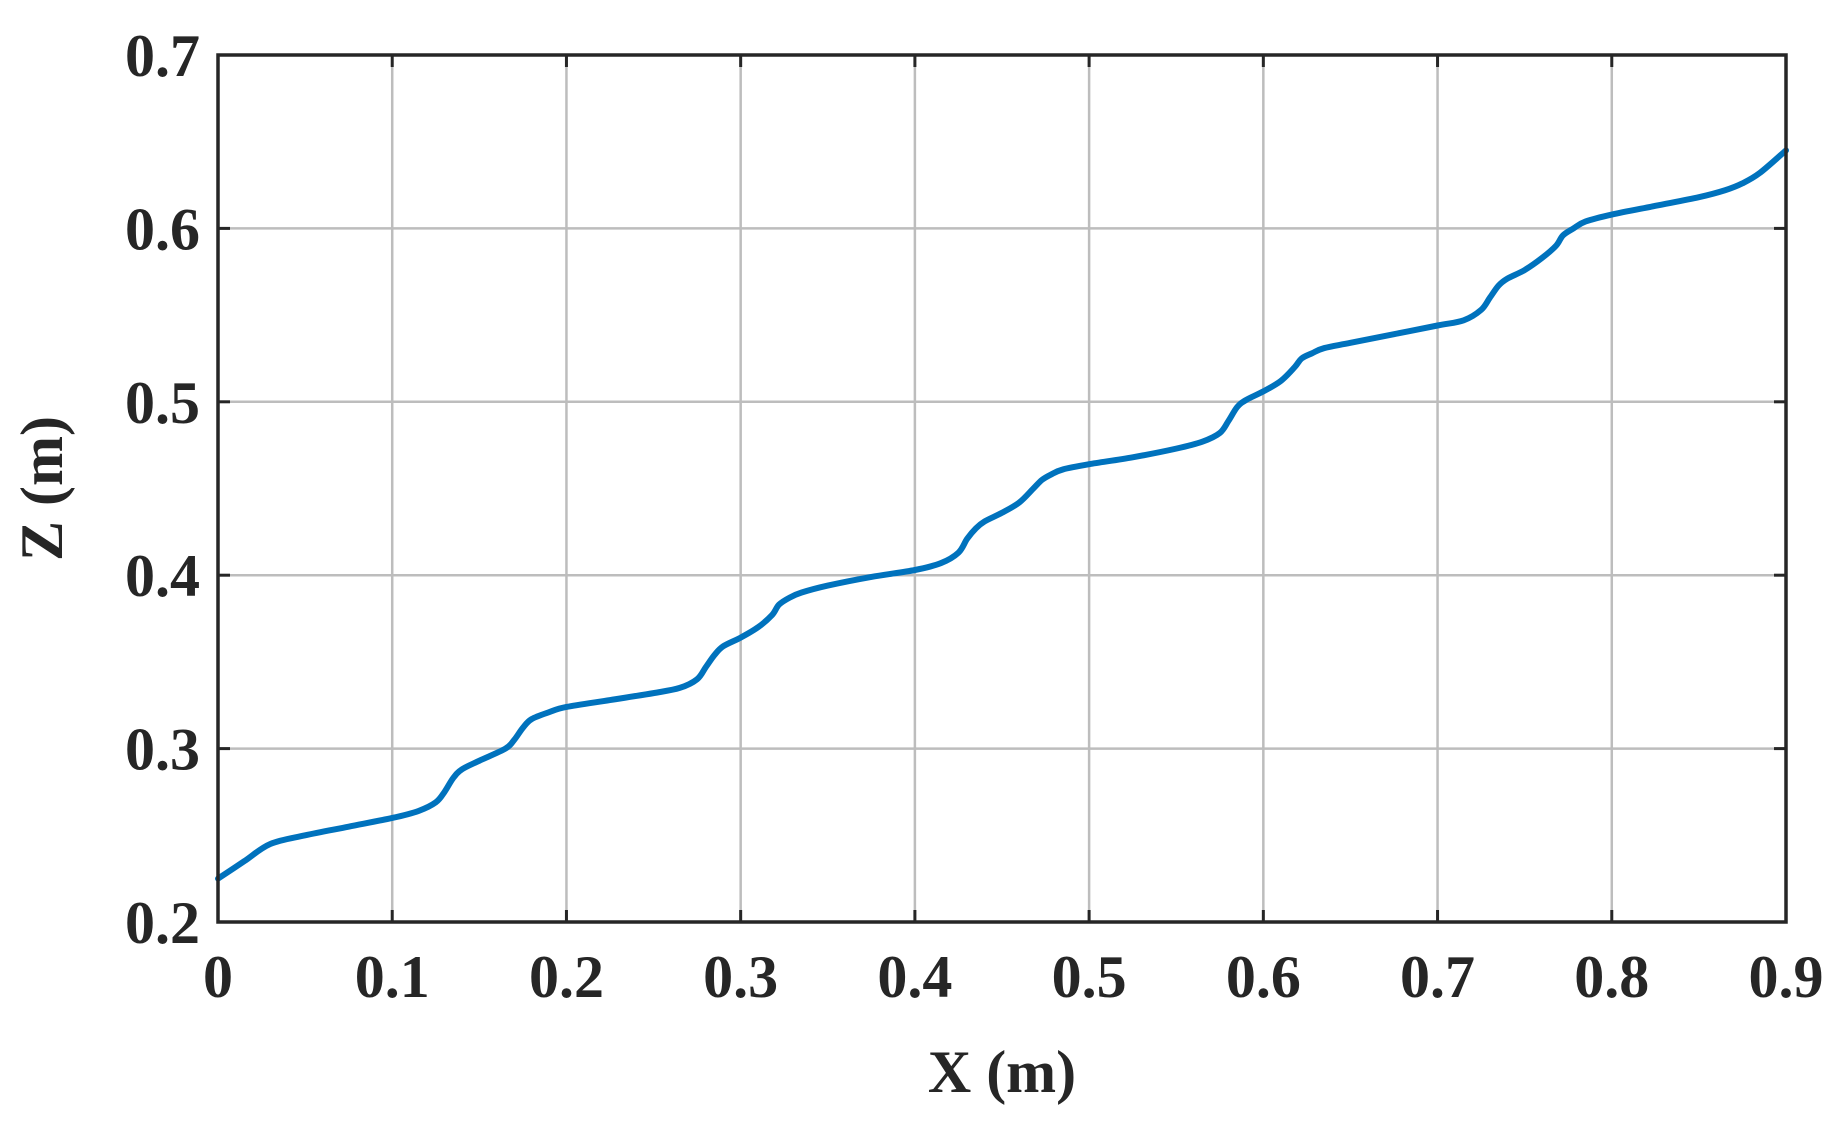  Describe the element at coordinates (1089, 977) in the screenshot. I see `x-tick-label: 0.5` at that location.